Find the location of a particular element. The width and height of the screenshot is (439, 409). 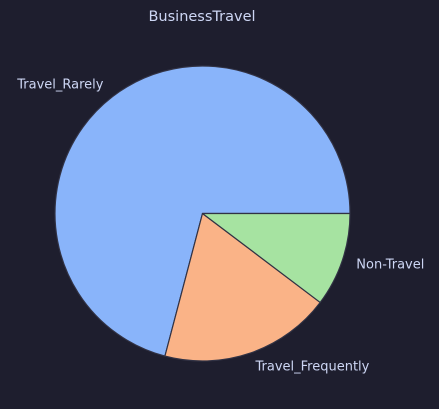

pie-label-travel-rarely: Travel_Rarely is located at coordinates (60, 85).